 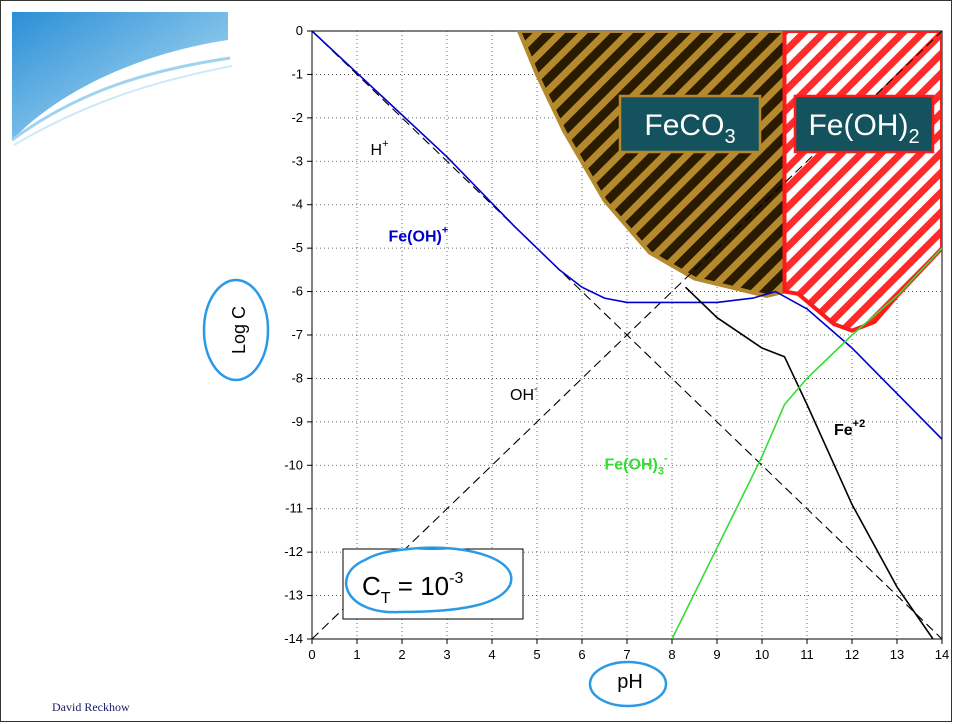 I want to click on x-tick-label: 10, so click(x=762, y=654).